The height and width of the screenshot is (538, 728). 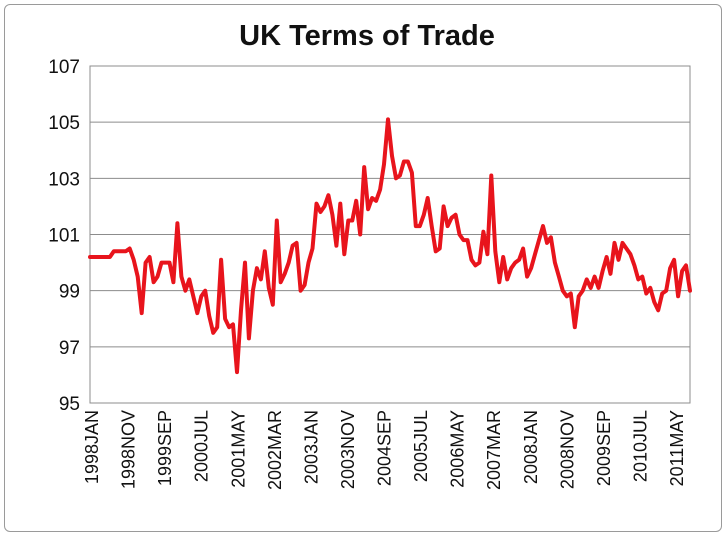 I want to click on x-tick-label: 2003JAN, so click(x=311, y=447).